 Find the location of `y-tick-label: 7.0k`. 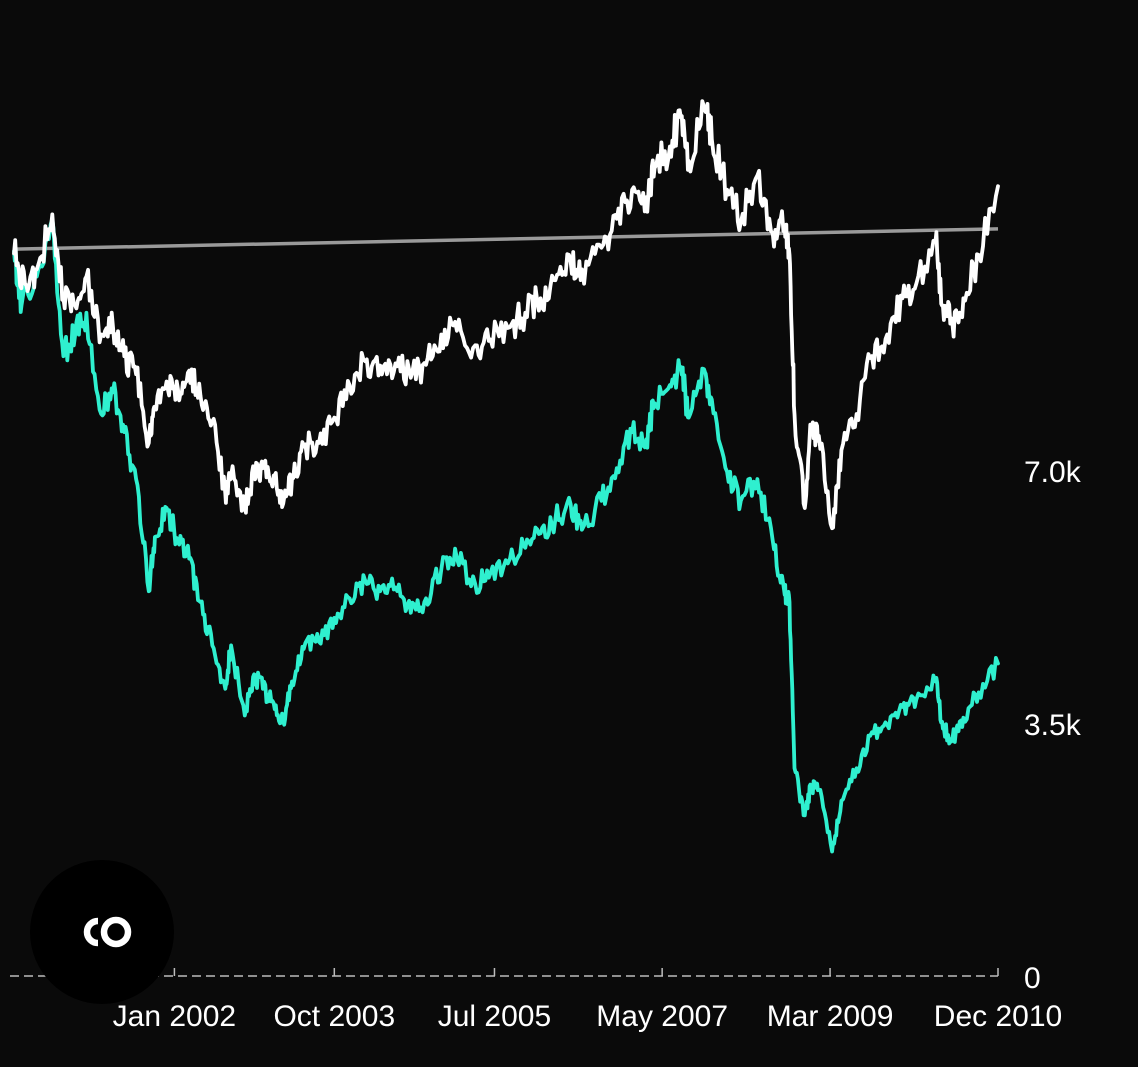

y-tick-label: 7.0k is located at coordinates (1053, 472).